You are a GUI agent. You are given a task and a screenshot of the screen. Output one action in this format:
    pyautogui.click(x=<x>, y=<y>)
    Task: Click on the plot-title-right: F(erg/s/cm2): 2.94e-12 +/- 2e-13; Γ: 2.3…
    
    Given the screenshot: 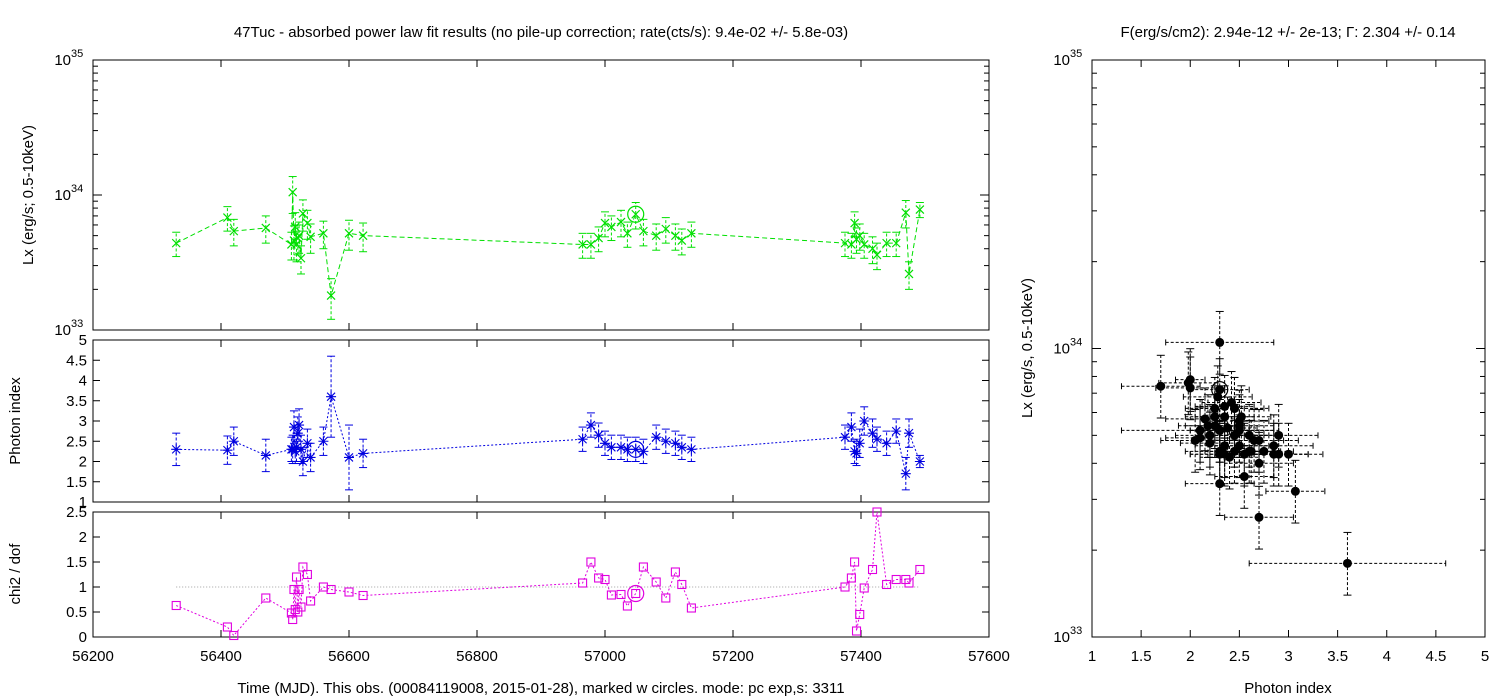 What is the action you would take?
    pyautogui.click(x=1287, y=32)
    